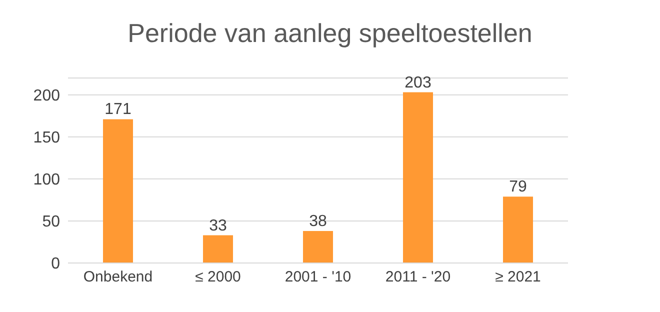  What do you see at coordinates (46, 138) in the screenshot?
I see `y-tick-label: 150` at bounding box center [46, 138].